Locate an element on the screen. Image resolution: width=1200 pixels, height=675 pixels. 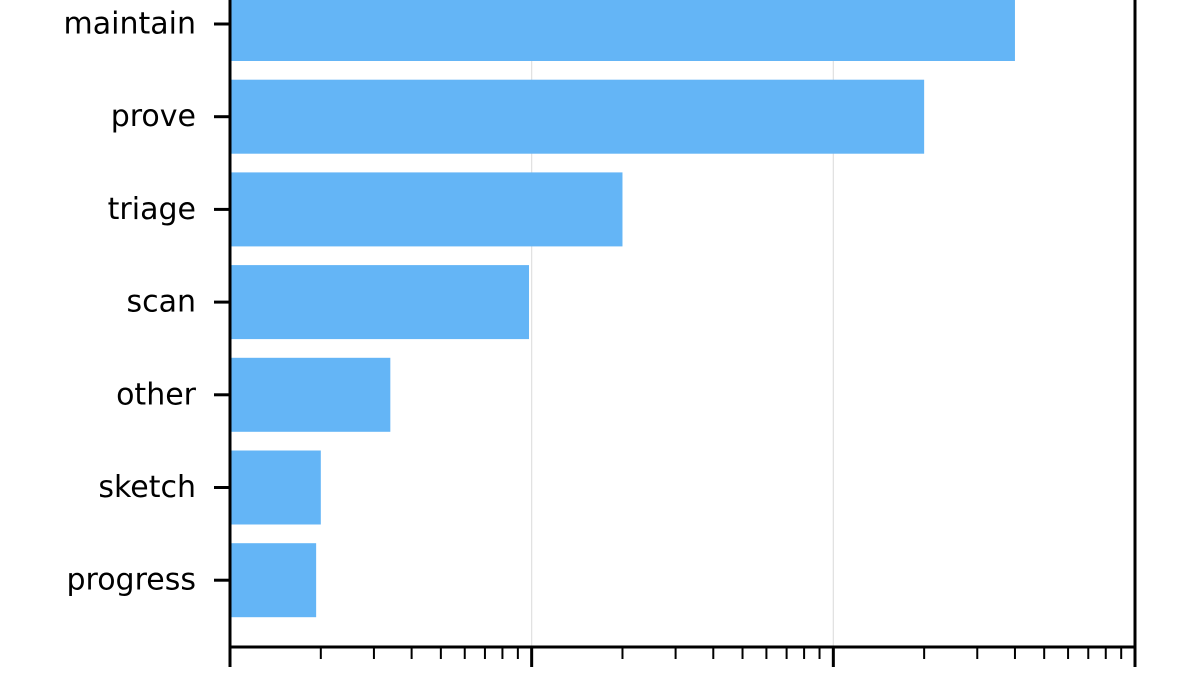
y-tick-label: other is located at coordinates (156, 394).